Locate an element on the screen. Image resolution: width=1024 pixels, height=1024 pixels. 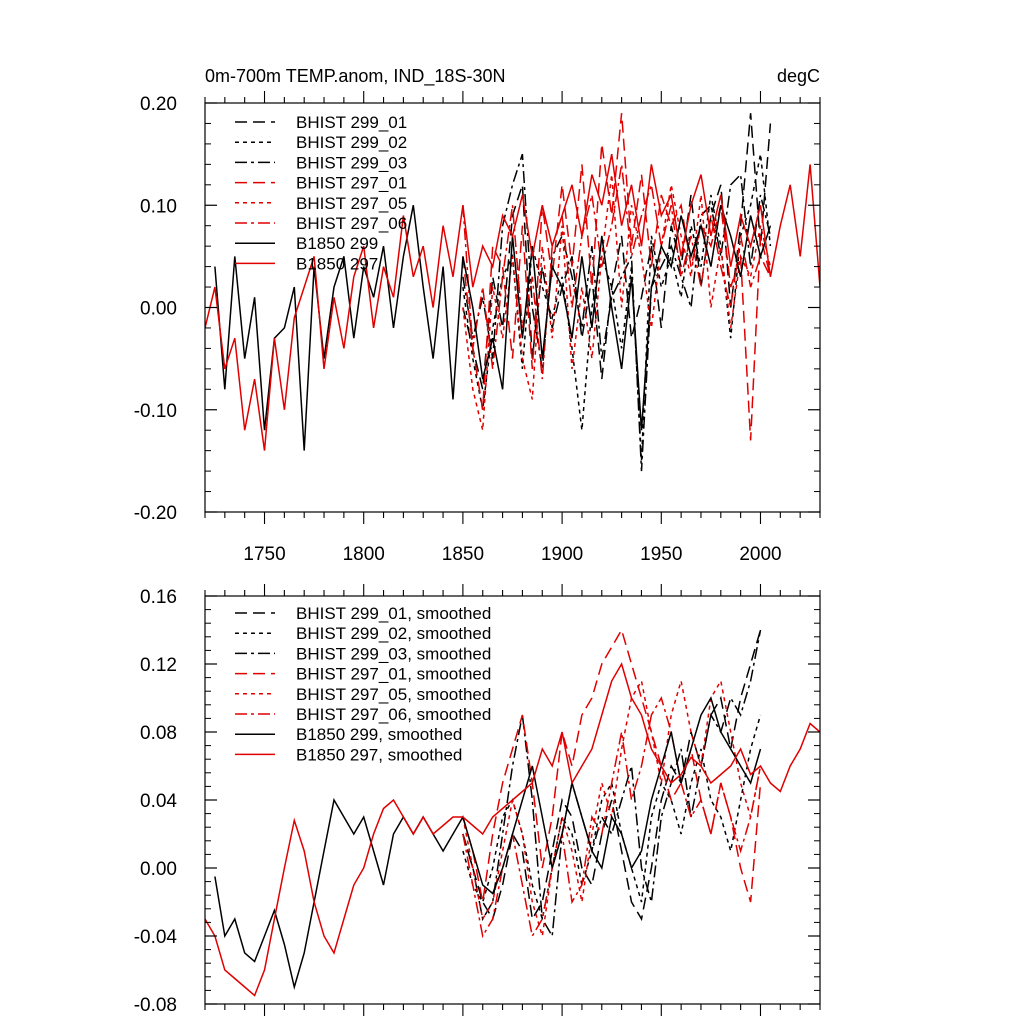
y-tick-label: 0.20 is located at coordinates (158, 104).